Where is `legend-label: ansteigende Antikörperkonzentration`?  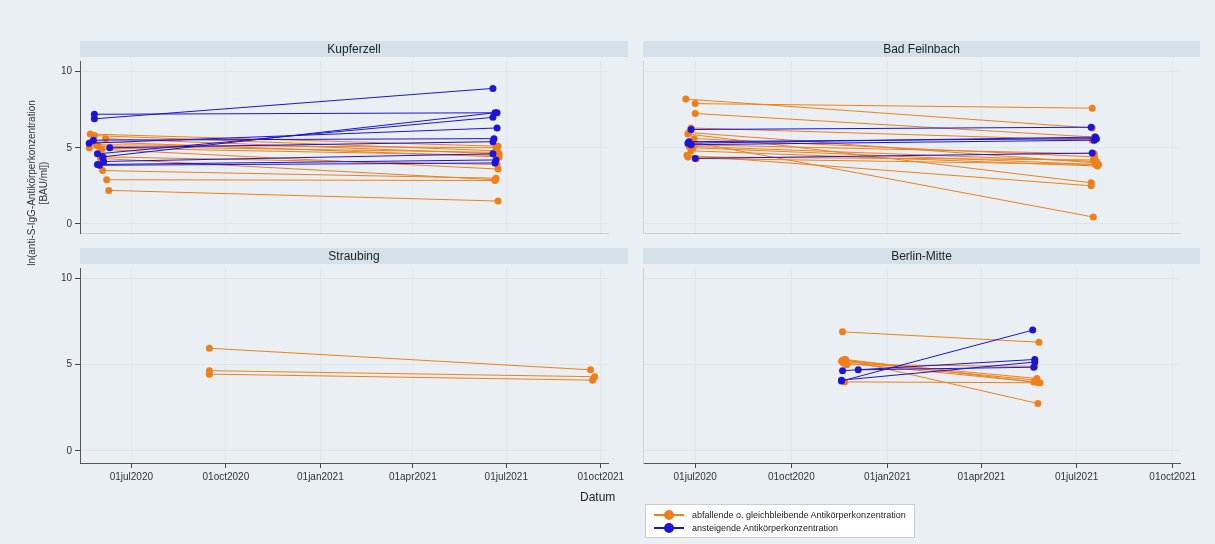
legend-label: ansteigende Antikörperkonzentration is located at coordinates (765, 527).